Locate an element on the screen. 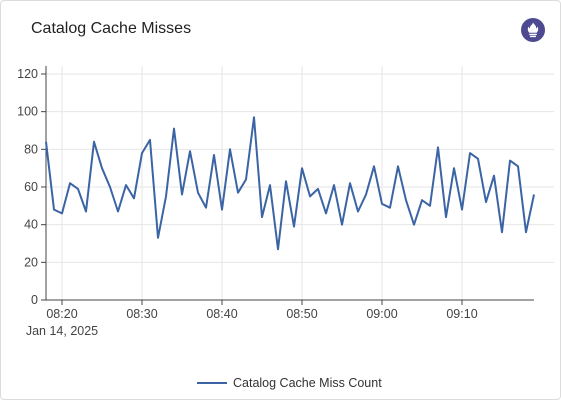 This screenshot has width=561, height=400. x-tick-label: 08:50 is located at coordinates (301, 314).